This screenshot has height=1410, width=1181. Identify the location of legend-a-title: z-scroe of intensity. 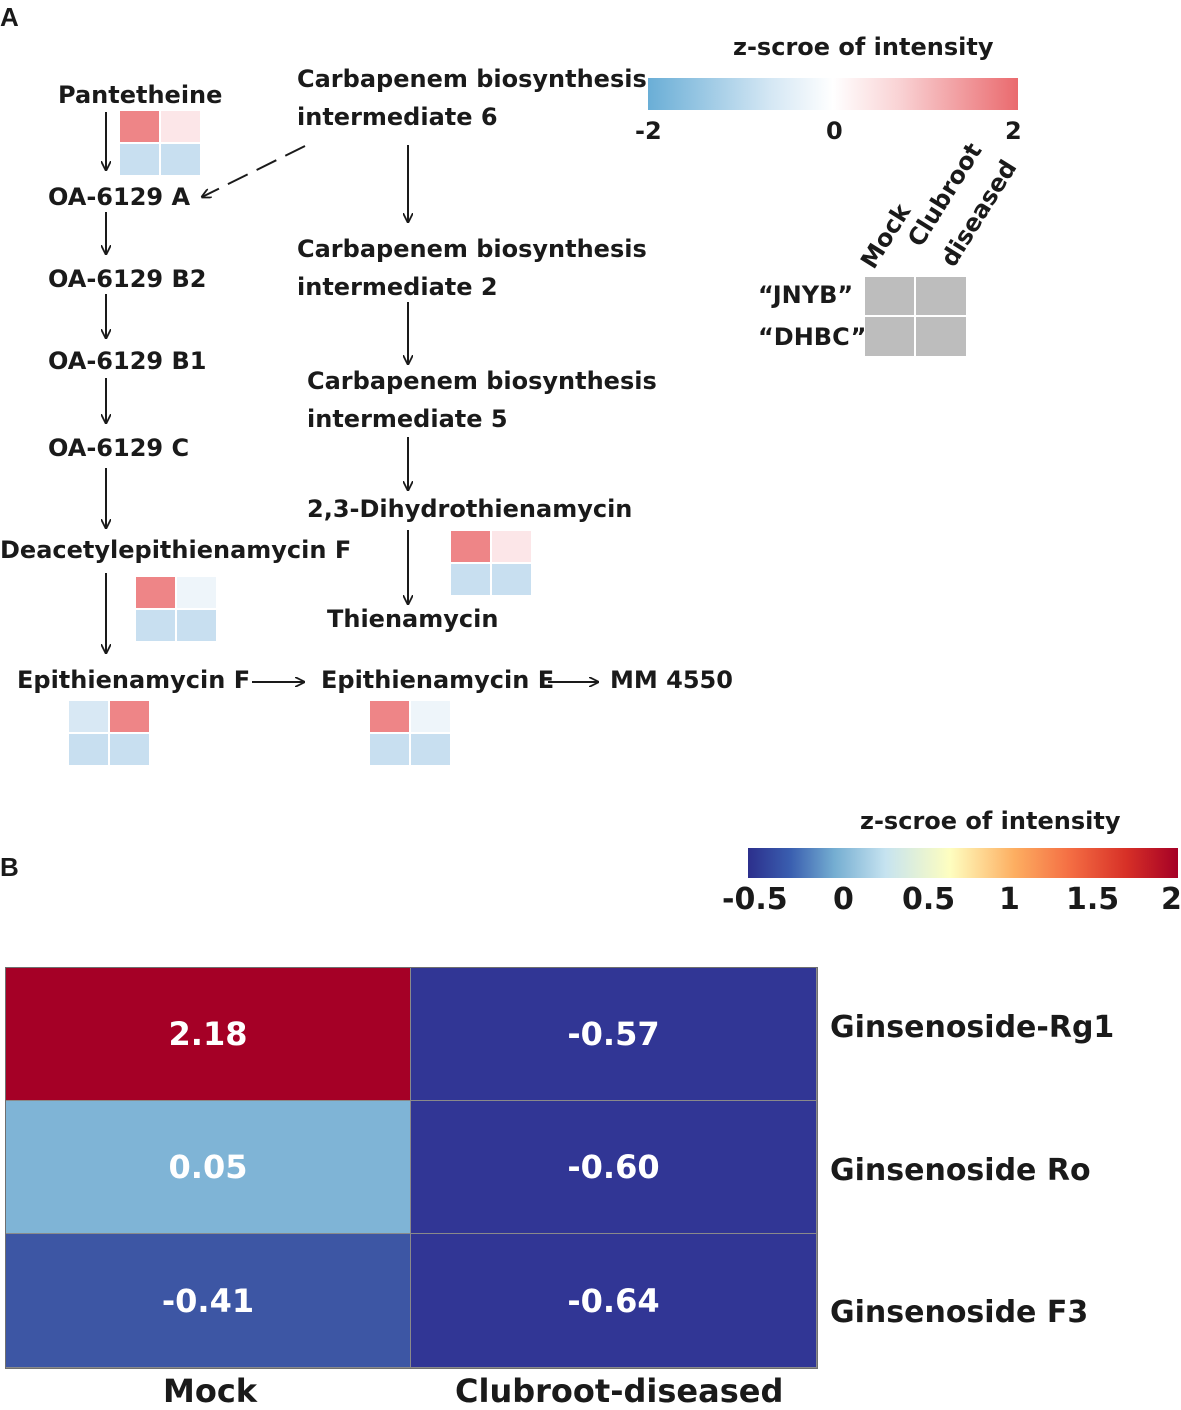
(863, 47).